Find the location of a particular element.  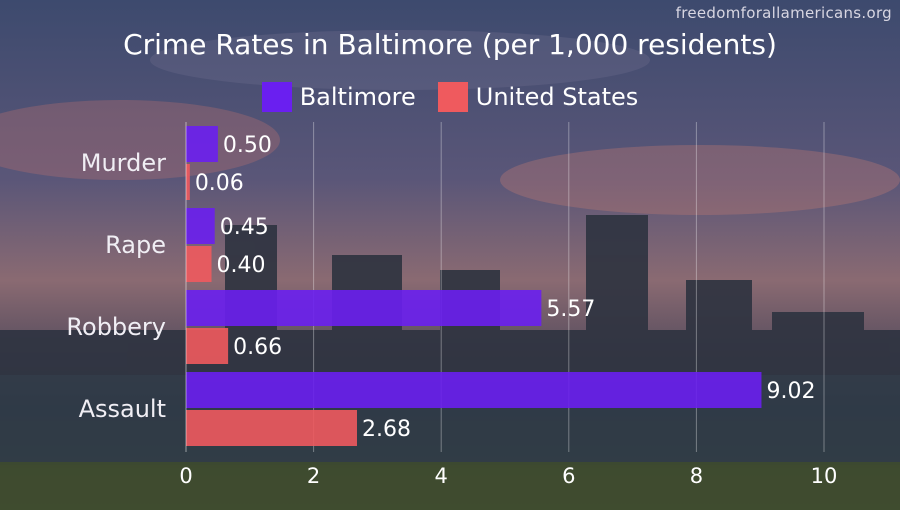

category-label: Murder is located at coordinates (123, 163).